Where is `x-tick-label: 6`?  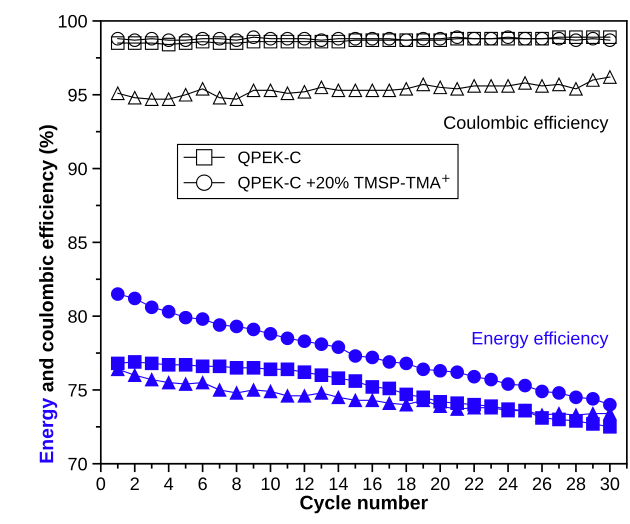 x-tick-label: 6 is located at coordinates (202, 483).